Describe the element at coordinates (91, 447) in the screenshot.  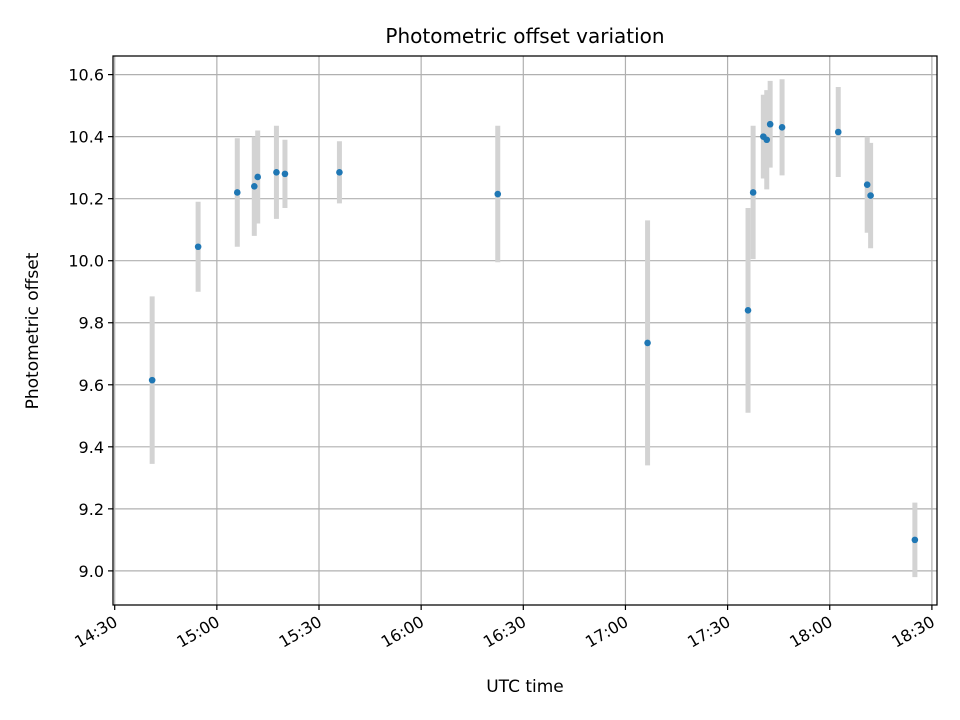
I see `y-tick-label: 9.4` at that location.